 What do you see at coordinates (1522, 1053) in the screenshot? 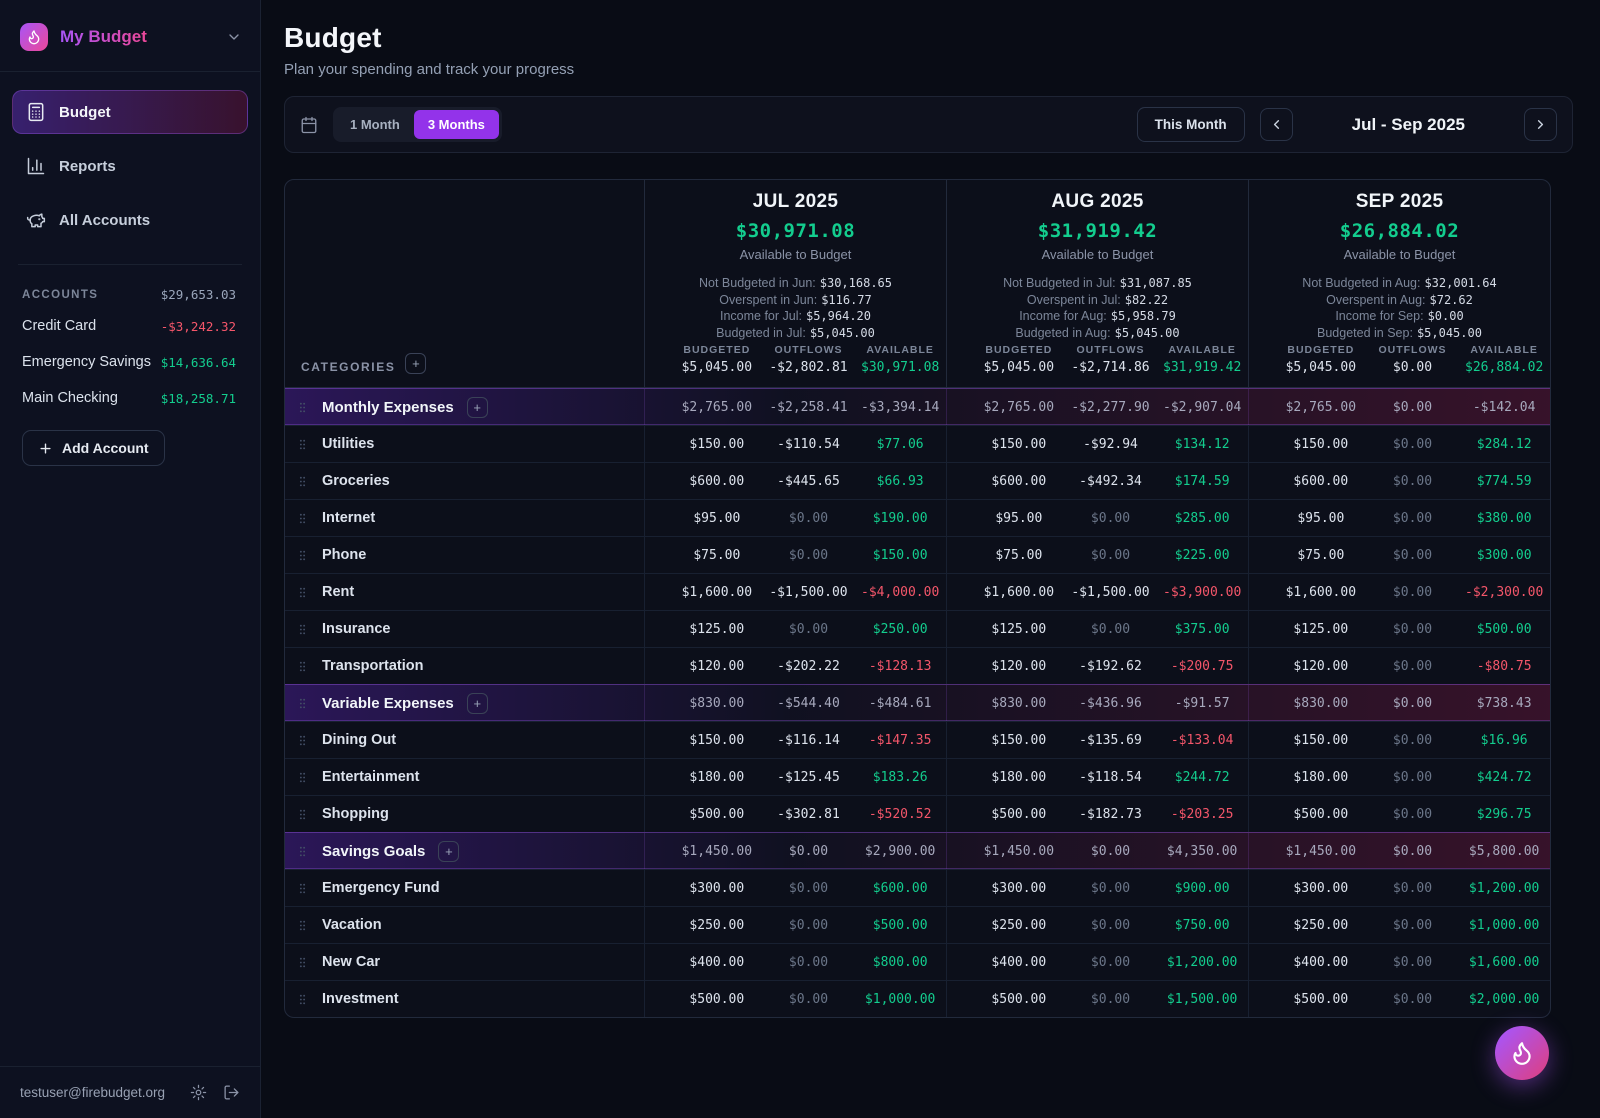
I see `flame-fab-button` at bounding box center [1522, 1053].